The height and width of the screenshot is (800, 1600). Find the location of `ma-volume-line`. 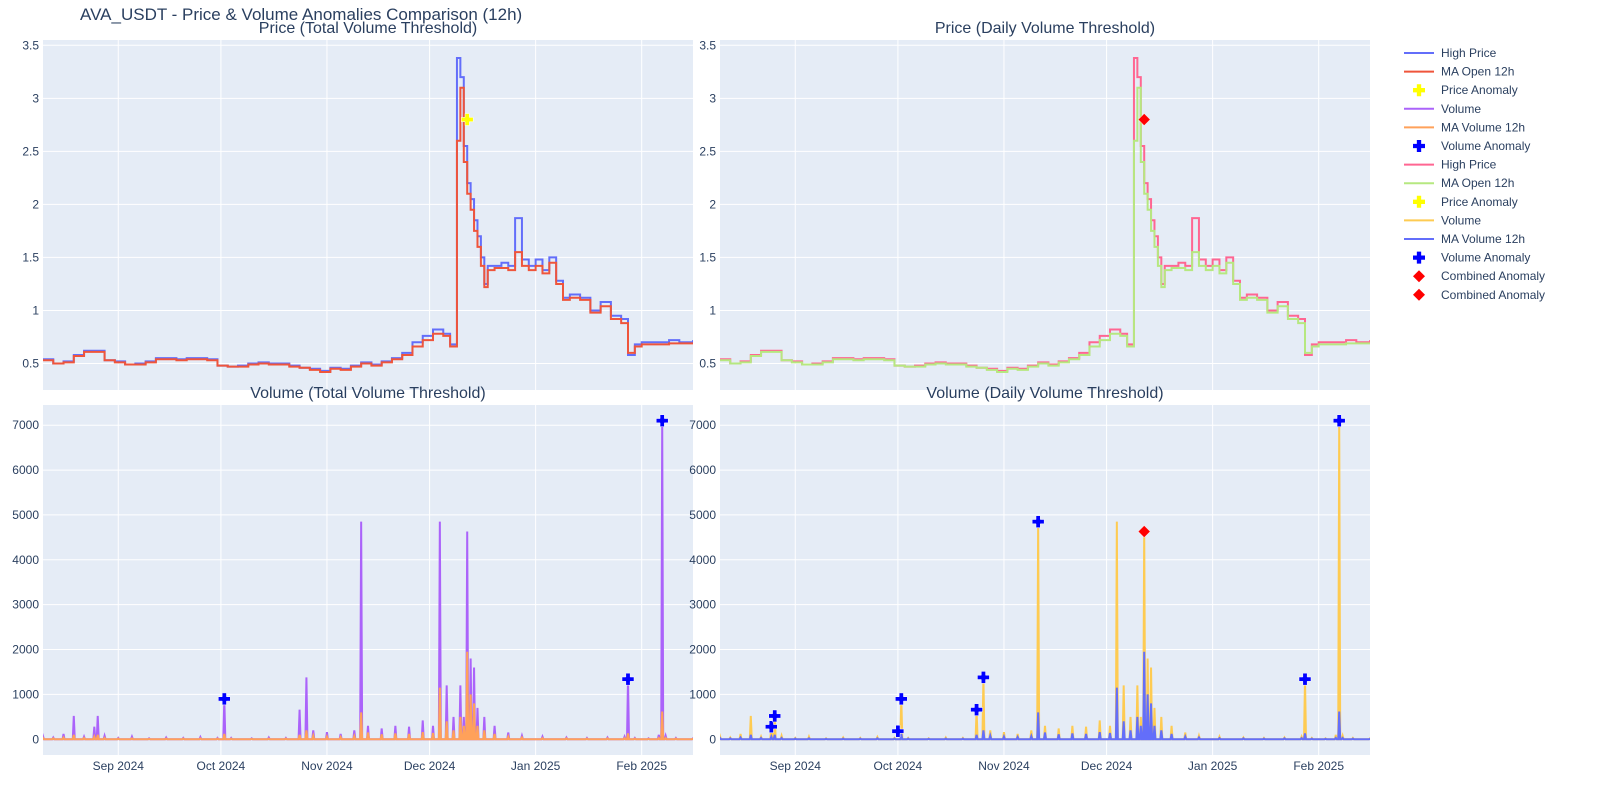

ma-volume-line is located at coordinates (368, 696).